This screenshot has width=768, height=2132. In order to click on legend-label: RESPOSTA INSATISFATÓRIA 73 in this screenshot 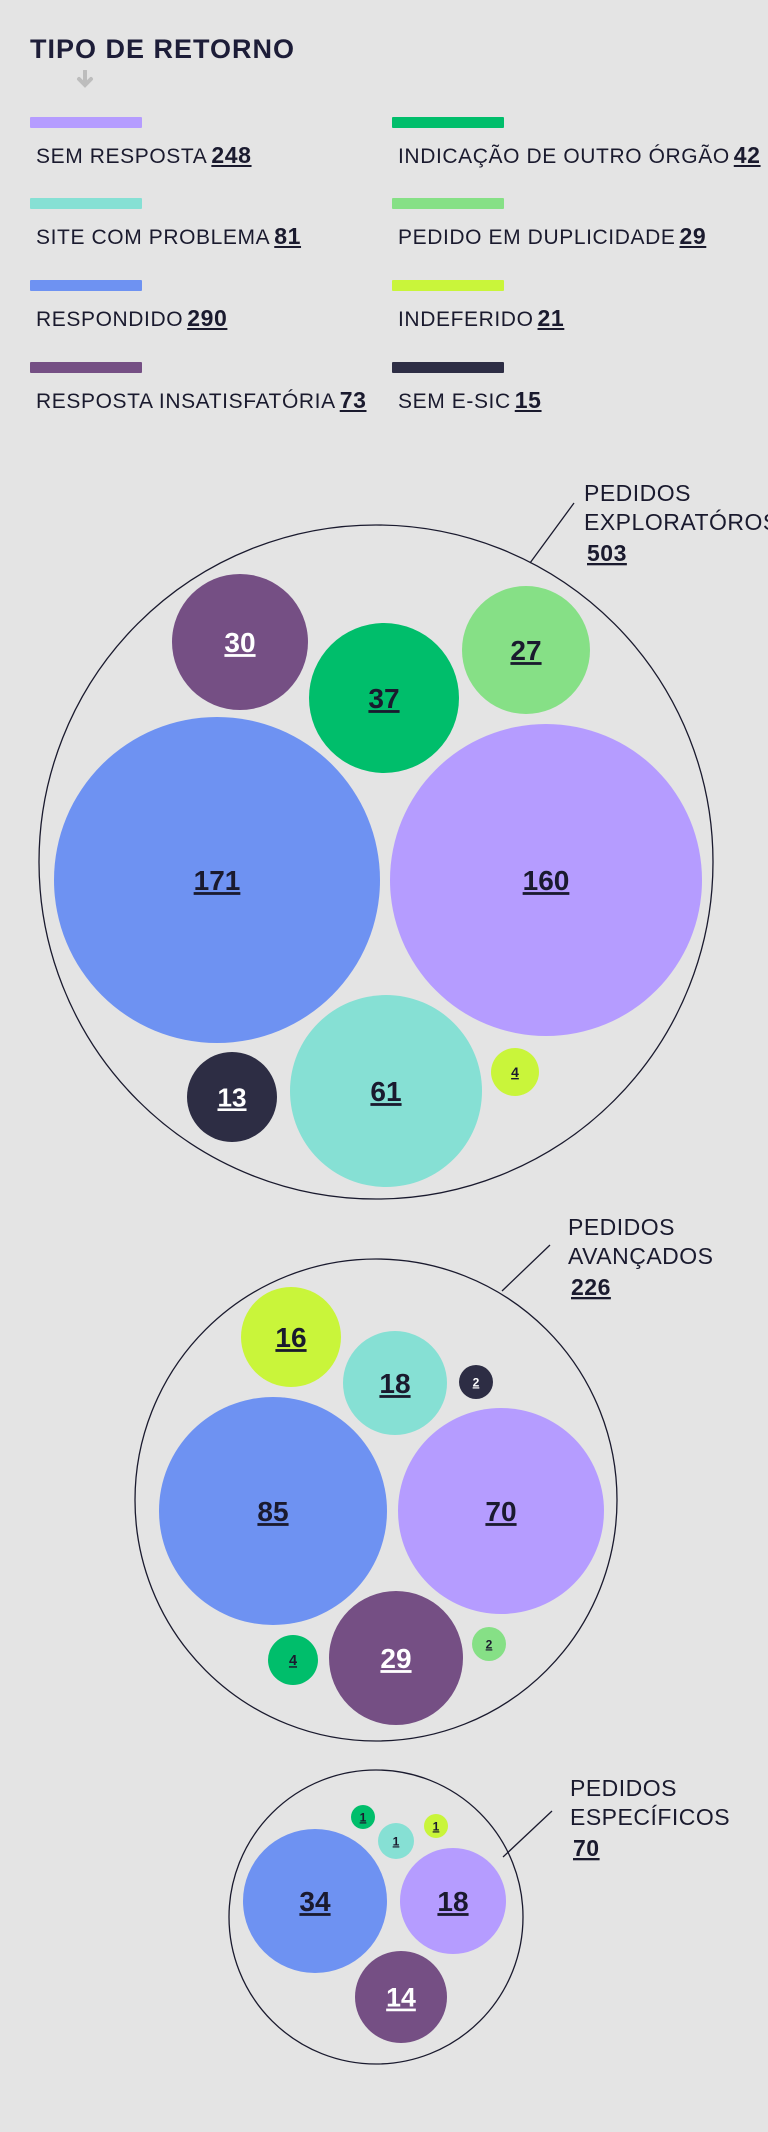, I will do `click(210, 400)`.